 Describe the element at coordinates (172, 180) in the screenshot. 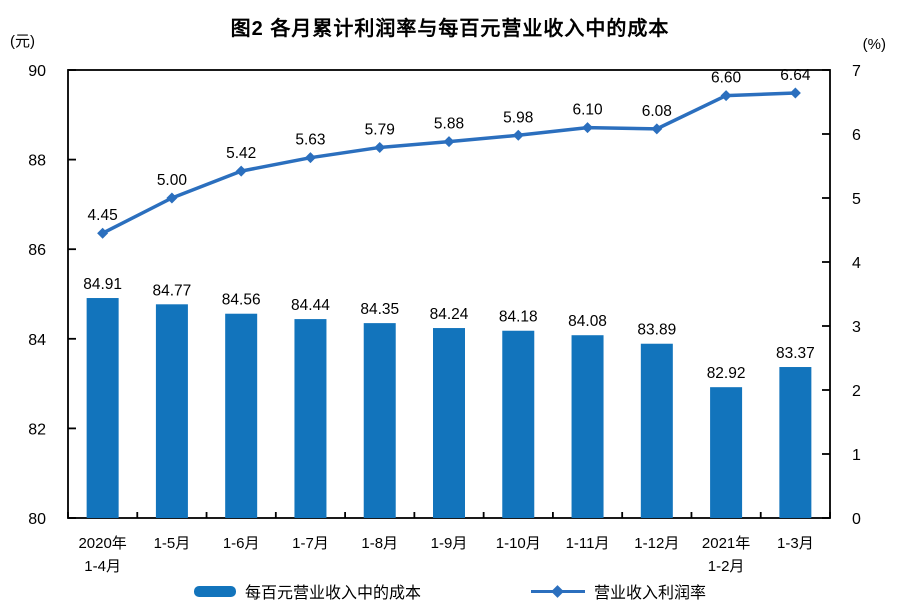

I see `line-value-label: 5.00` at that location.